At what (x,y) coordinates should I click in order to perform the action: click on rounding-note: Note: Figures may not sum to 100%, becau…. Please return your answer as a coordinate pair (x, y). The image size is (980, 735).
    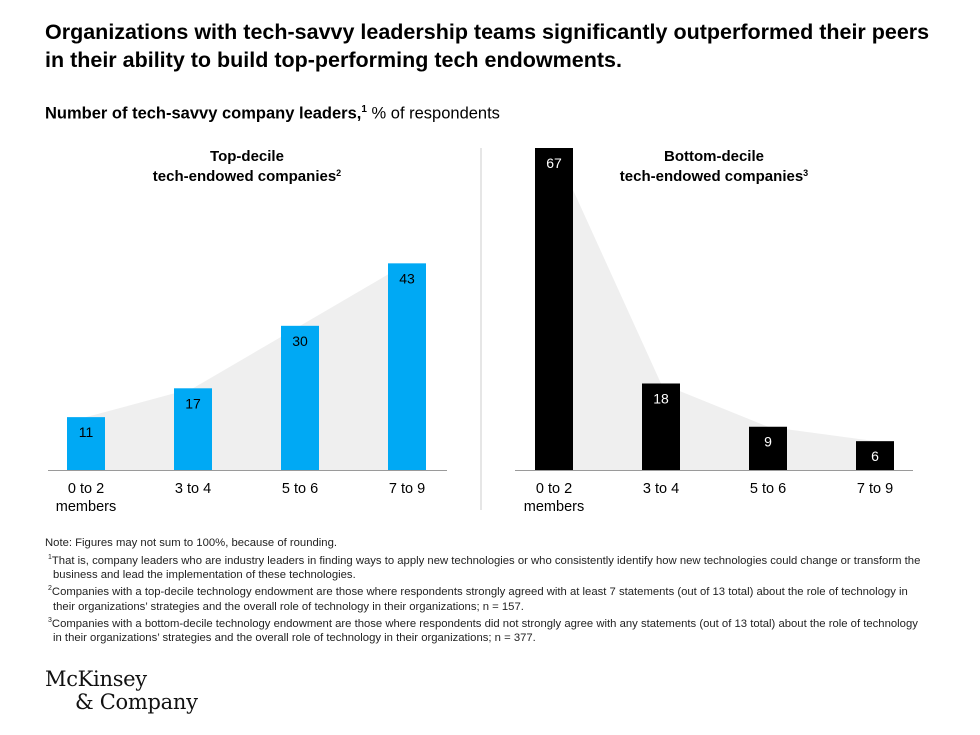
    Looking at the image, I should click on (191, 543).